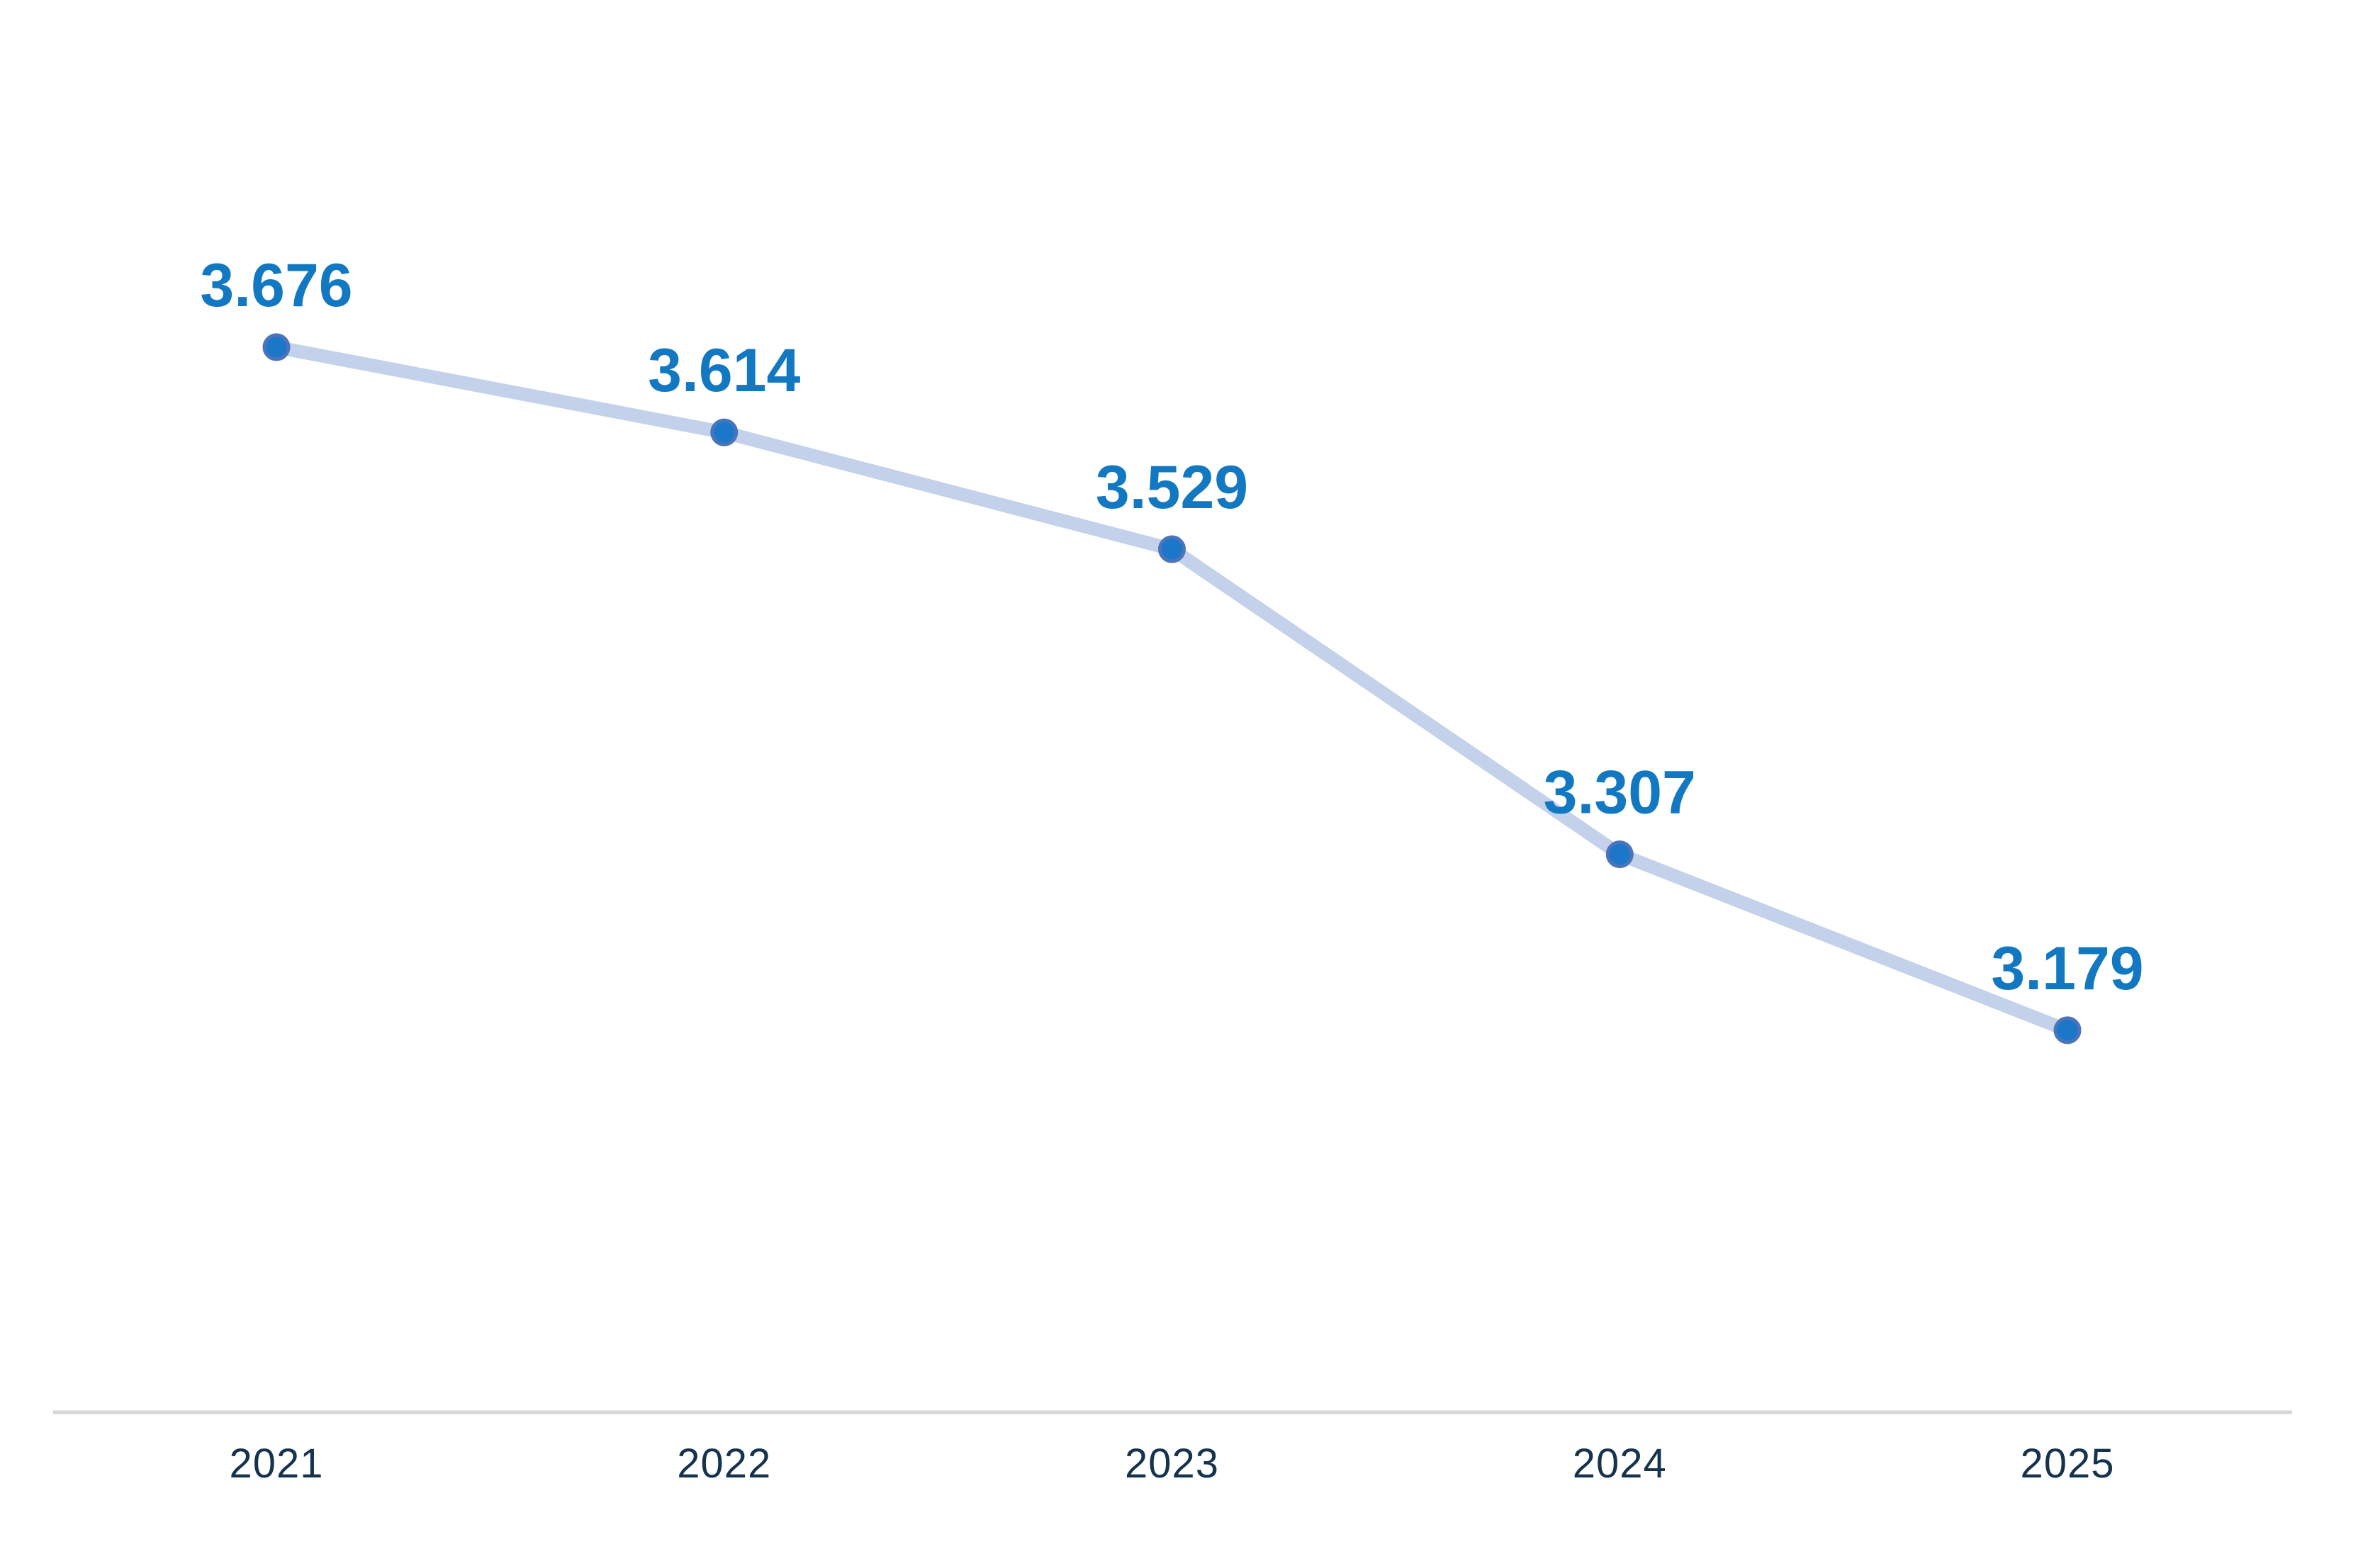  What do you see at coordinates (1172, 1464) in the screenshot?
I see `x-axis-tick-label: 2023` at bounding box center [1172, 1464].